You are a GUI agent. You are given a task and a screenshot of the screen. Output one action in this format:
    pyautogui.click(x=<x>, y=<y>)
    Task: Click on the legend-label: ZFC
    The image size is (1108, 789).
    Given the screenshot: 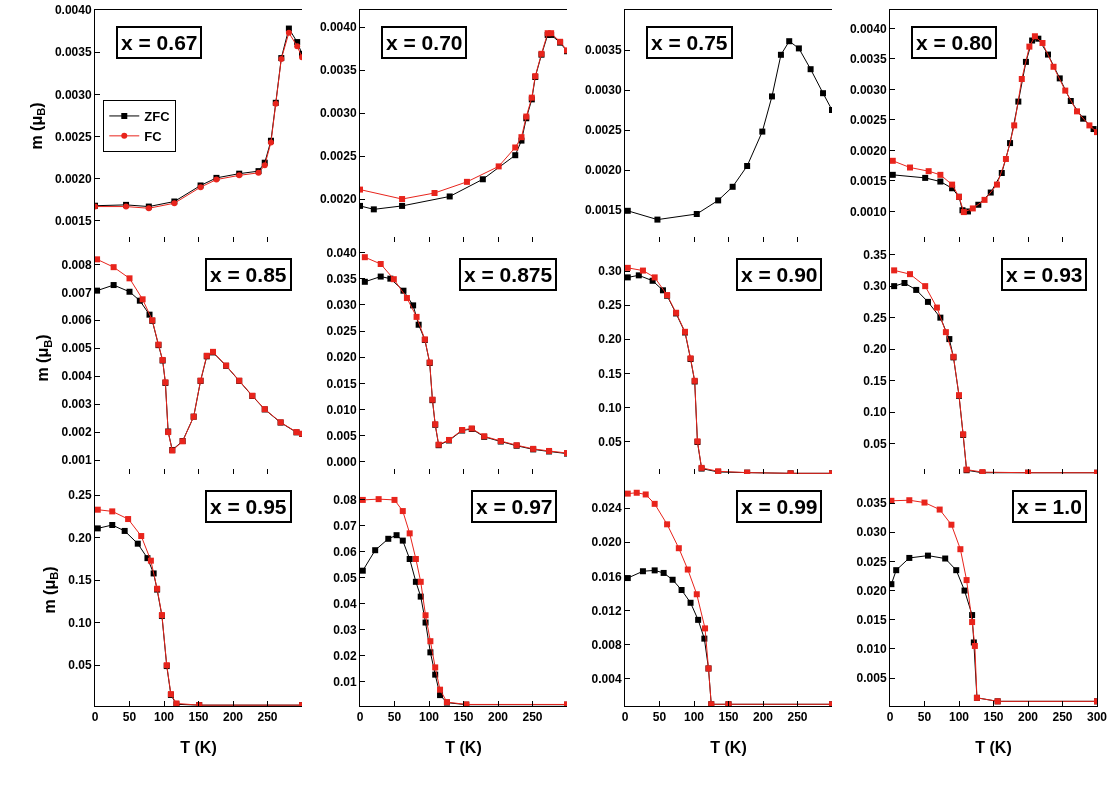 What is the action you would take?
    pyautogui.click(x=157, y=117)
    